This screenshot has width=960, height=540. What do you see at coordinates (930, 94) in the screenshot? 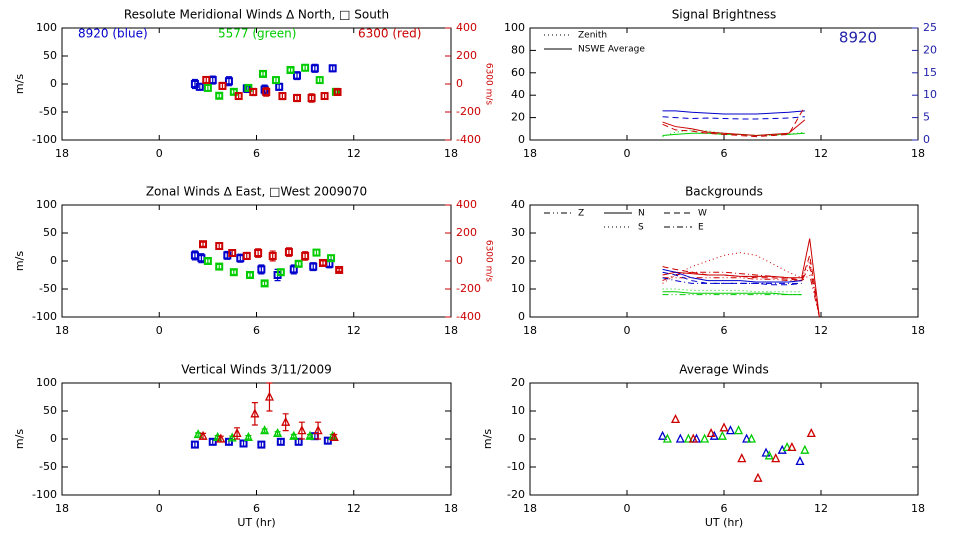
I see `y2-tick-label: 10` at bounding box center [930, 94].